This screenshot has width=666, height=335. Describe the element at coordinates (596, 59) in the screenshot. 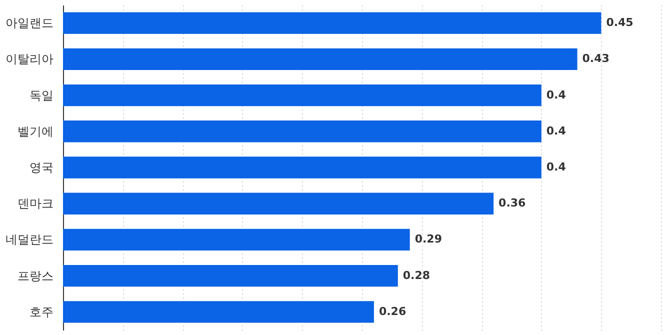

I see `data-label: 0.43` at that location.